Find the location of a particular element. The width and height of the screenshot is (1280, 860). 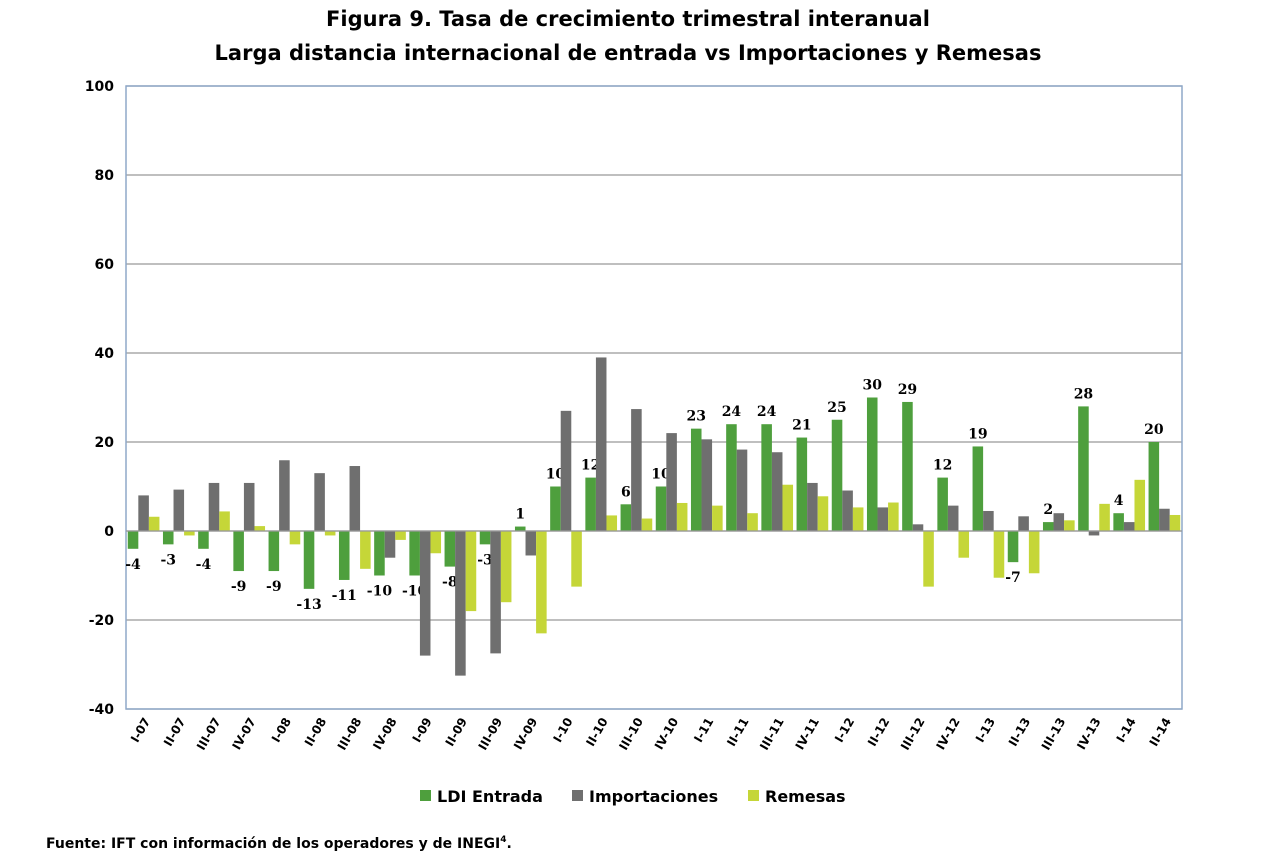

data-label: -4 is located at coordinates (204, 565).